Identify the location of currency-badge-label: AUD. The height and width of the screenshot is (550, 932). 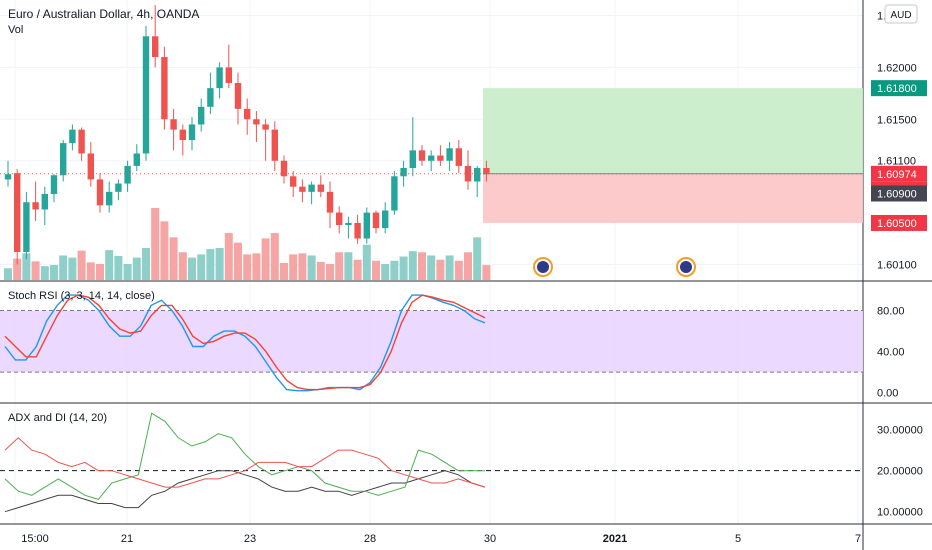
(900, 15).